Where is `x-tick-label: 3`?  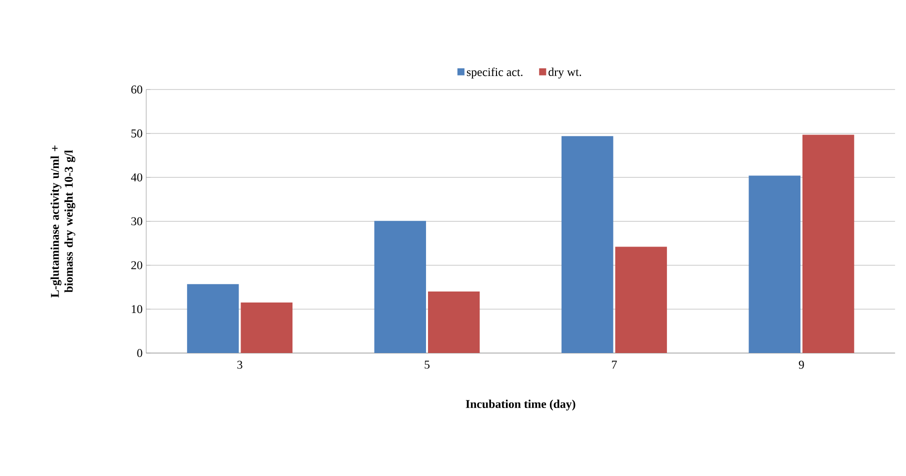 x-tick-label: 3 is located at coordinates (239, 364).